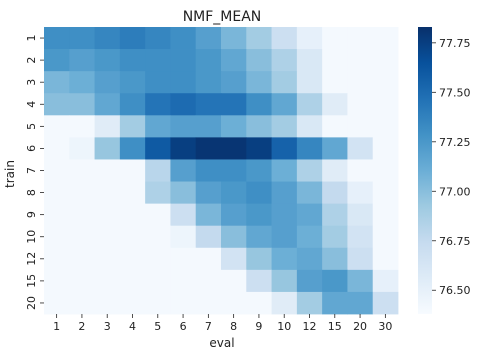 This screenshot has width=480, height=351. What do you see at coordinates (31, 281) in the screenshot?
I see `y-tick-label: 15` at bounding box center [31, 281].